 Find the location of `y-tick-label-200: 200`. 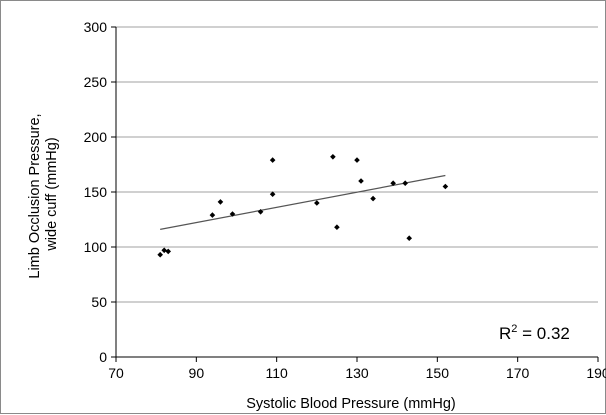

y-tick-label-200: 200 is located at coordinates (96, 137).